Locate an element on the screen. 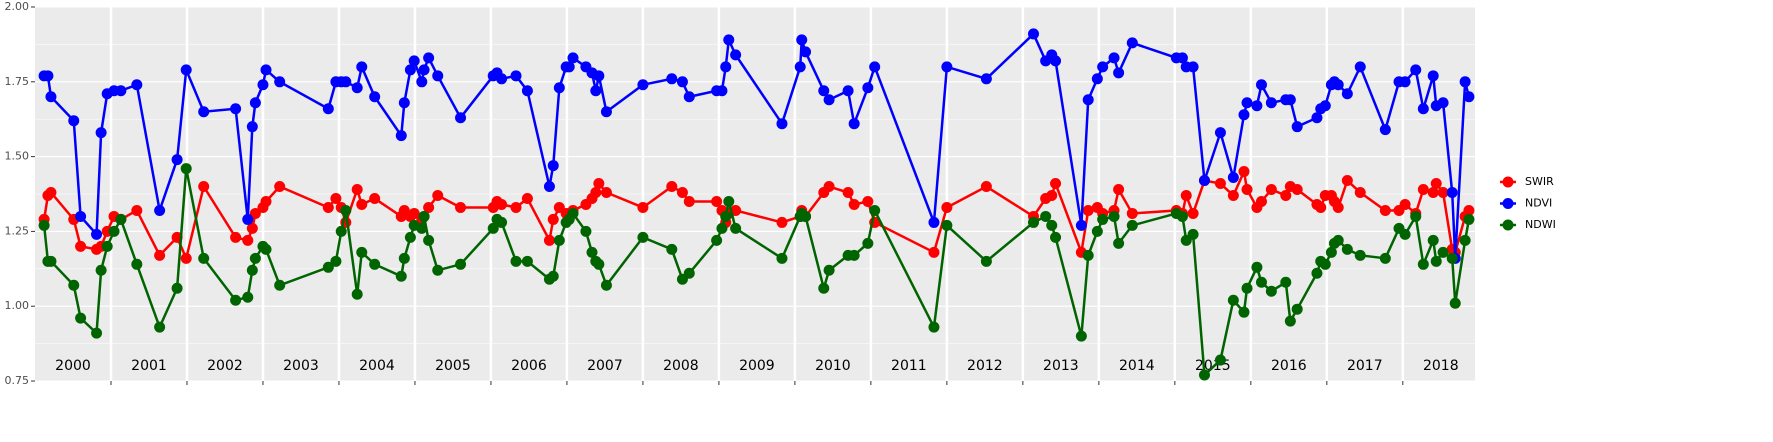  x-tick-label: 2010 is located at coordinates (833, 366).